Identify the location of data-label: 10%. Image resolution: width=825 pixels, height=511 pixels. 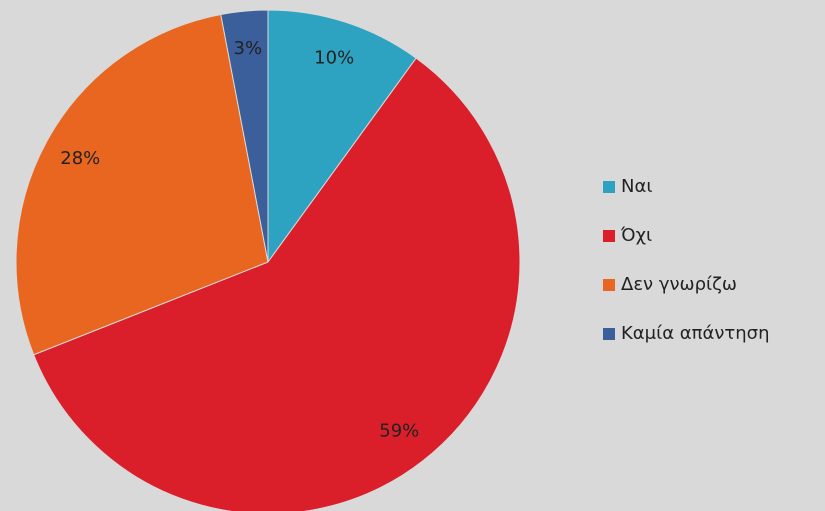
(334, 57).